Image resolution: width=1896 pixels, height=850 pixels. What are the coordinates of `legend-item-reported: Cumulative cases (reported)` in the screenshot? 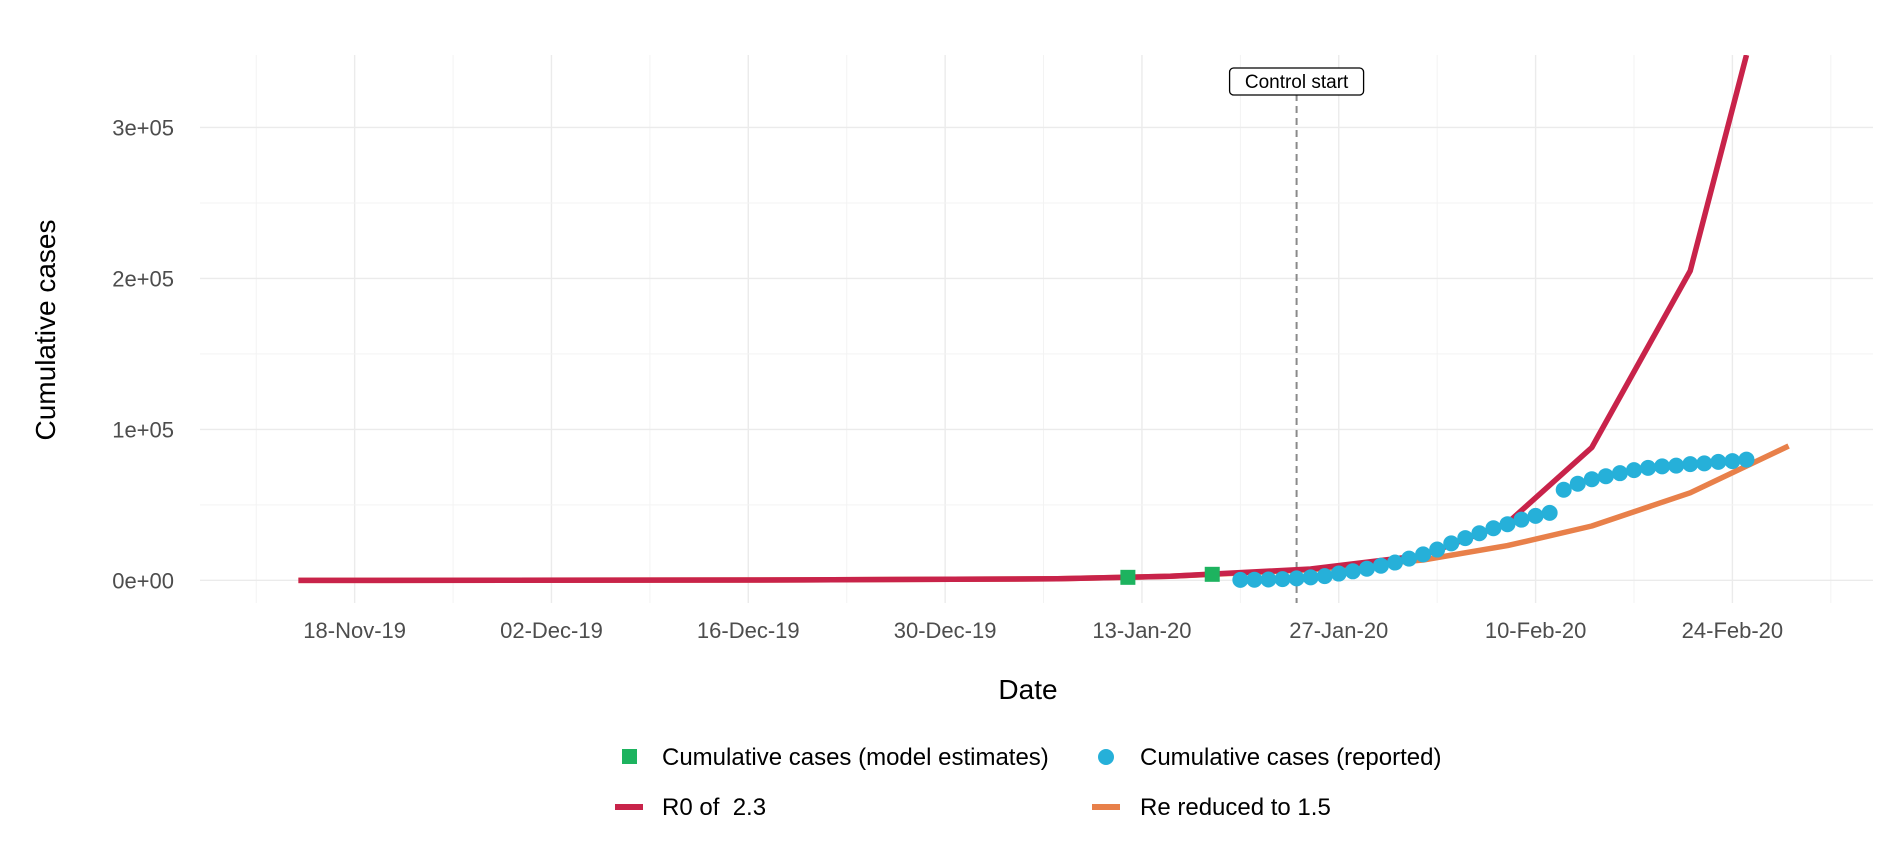 It's located at (1269, 757).